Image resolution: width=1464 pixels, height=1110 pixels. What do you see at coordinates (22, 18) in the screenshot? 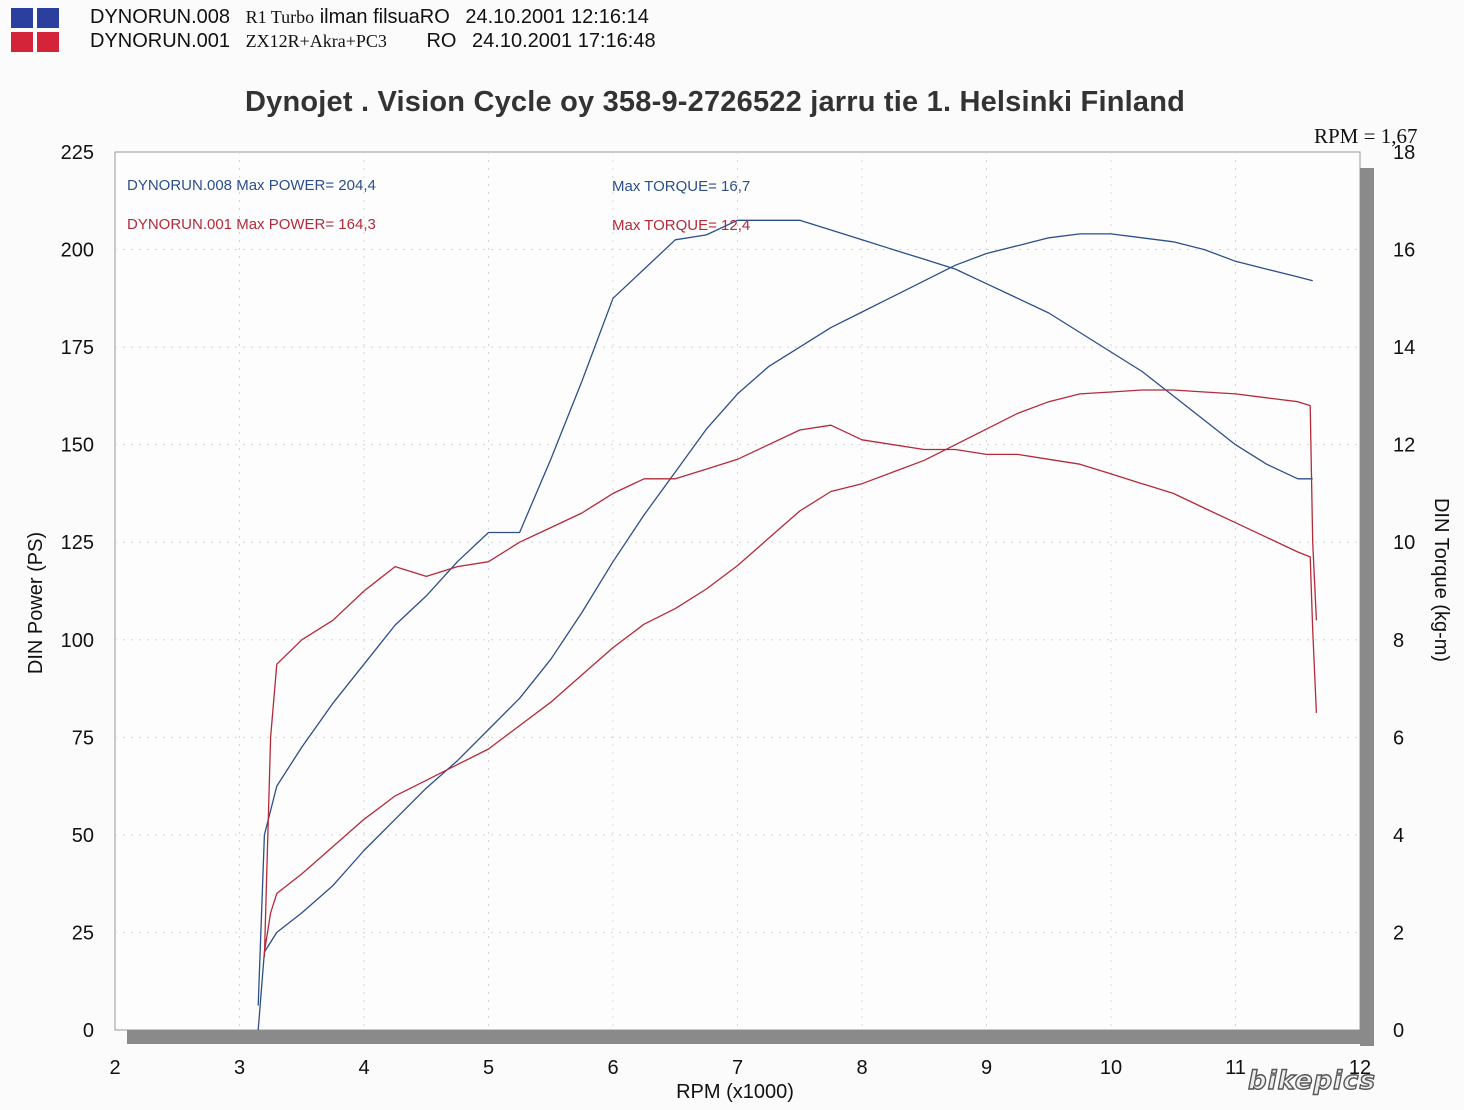
I see `legend-swatch-blue-left` at bounding box center [22, 18].